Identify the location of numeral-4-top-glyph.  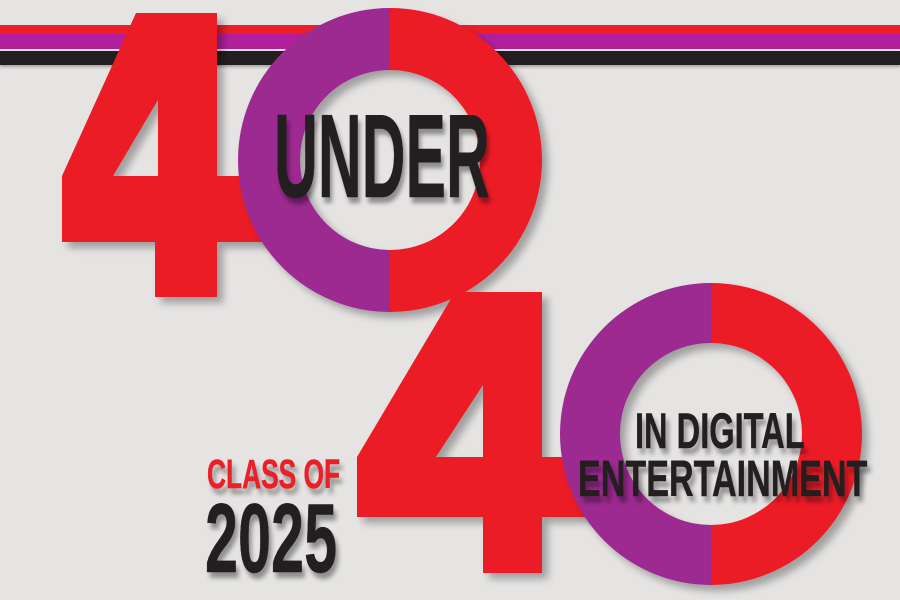
(173, 155).